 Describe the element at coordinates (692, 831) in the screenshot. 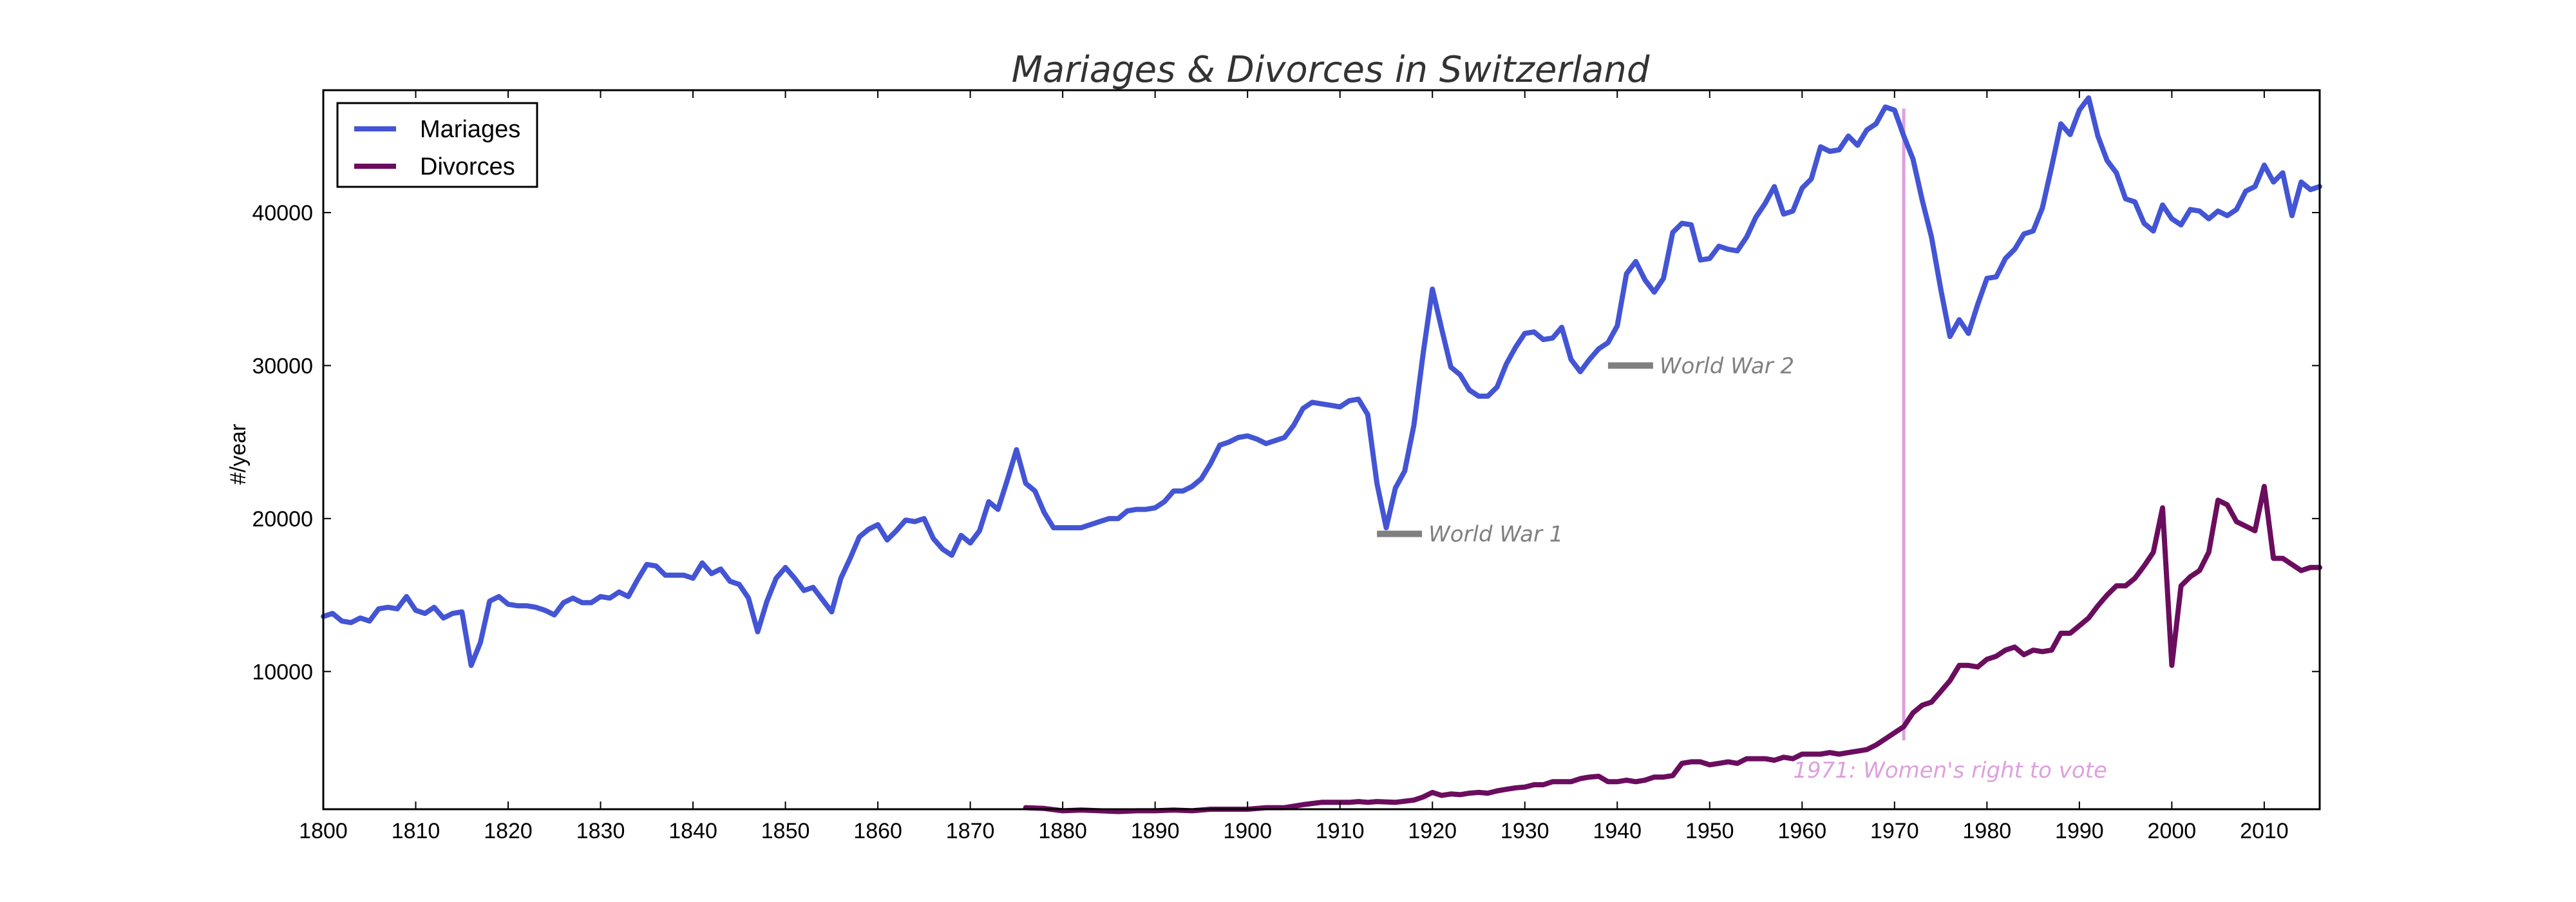

I see `x-tick-label: 1840` at that location.